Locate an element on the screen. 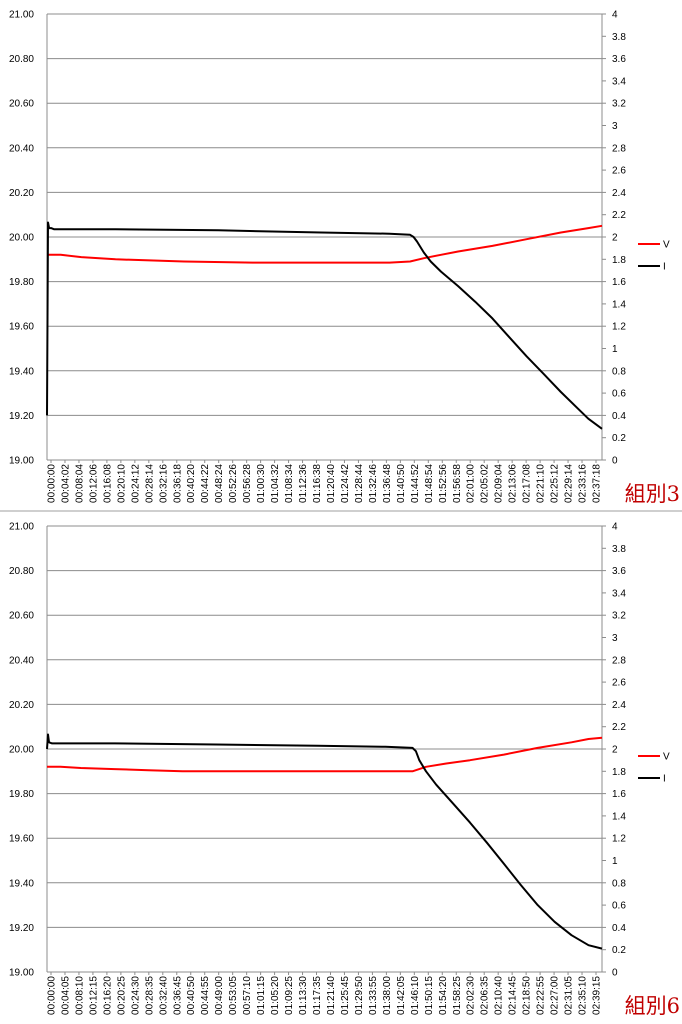 The height and width of the screenshot is (1024, 682). x-tick-label: 01:46:10 is located at coordinates (415, 995).